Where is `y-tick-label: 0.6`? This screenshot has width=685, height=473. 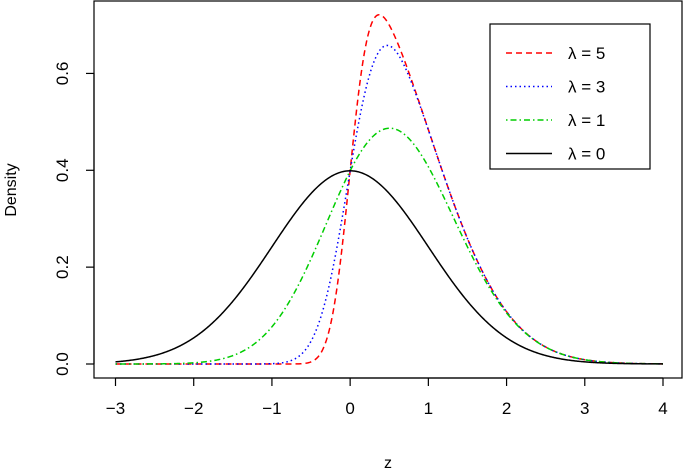 y-tick-label: 0.6 is located at coordinates (62, 74).